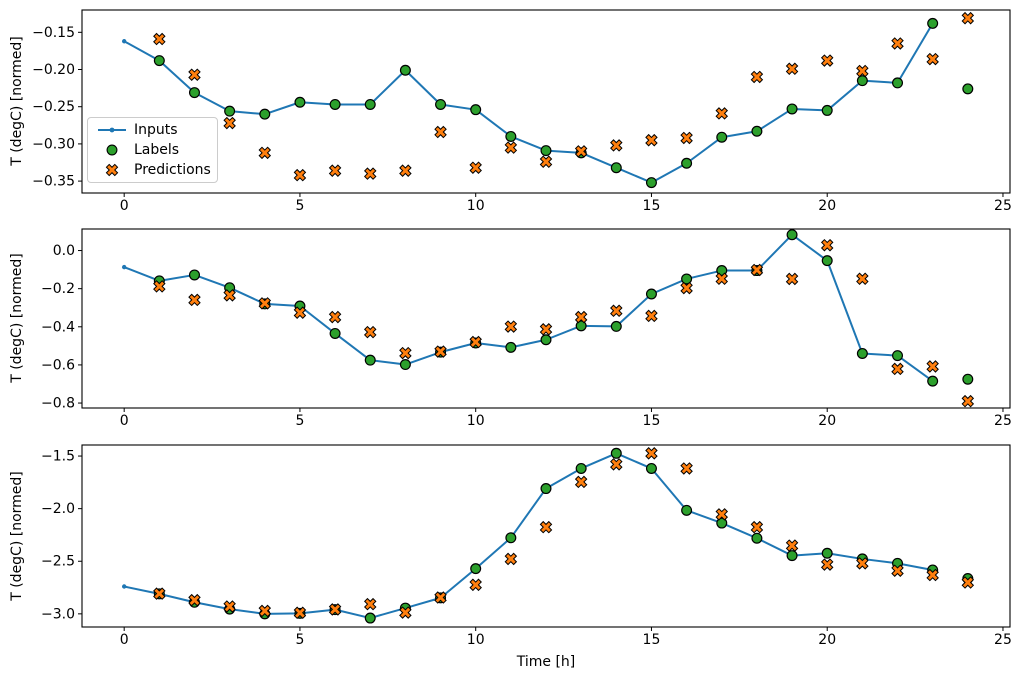 Image resolution: width=1023 pixels, height=679 pixels. What do you see at coordinates (546, 662) in the screenshot?
I see `x-axis-label: Time [h]` at bounding box center [546, 662].